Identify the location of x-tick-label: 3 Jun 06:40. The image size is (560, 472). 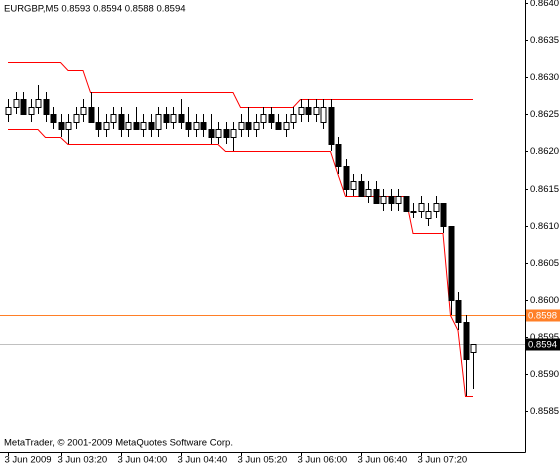
(383, 460).